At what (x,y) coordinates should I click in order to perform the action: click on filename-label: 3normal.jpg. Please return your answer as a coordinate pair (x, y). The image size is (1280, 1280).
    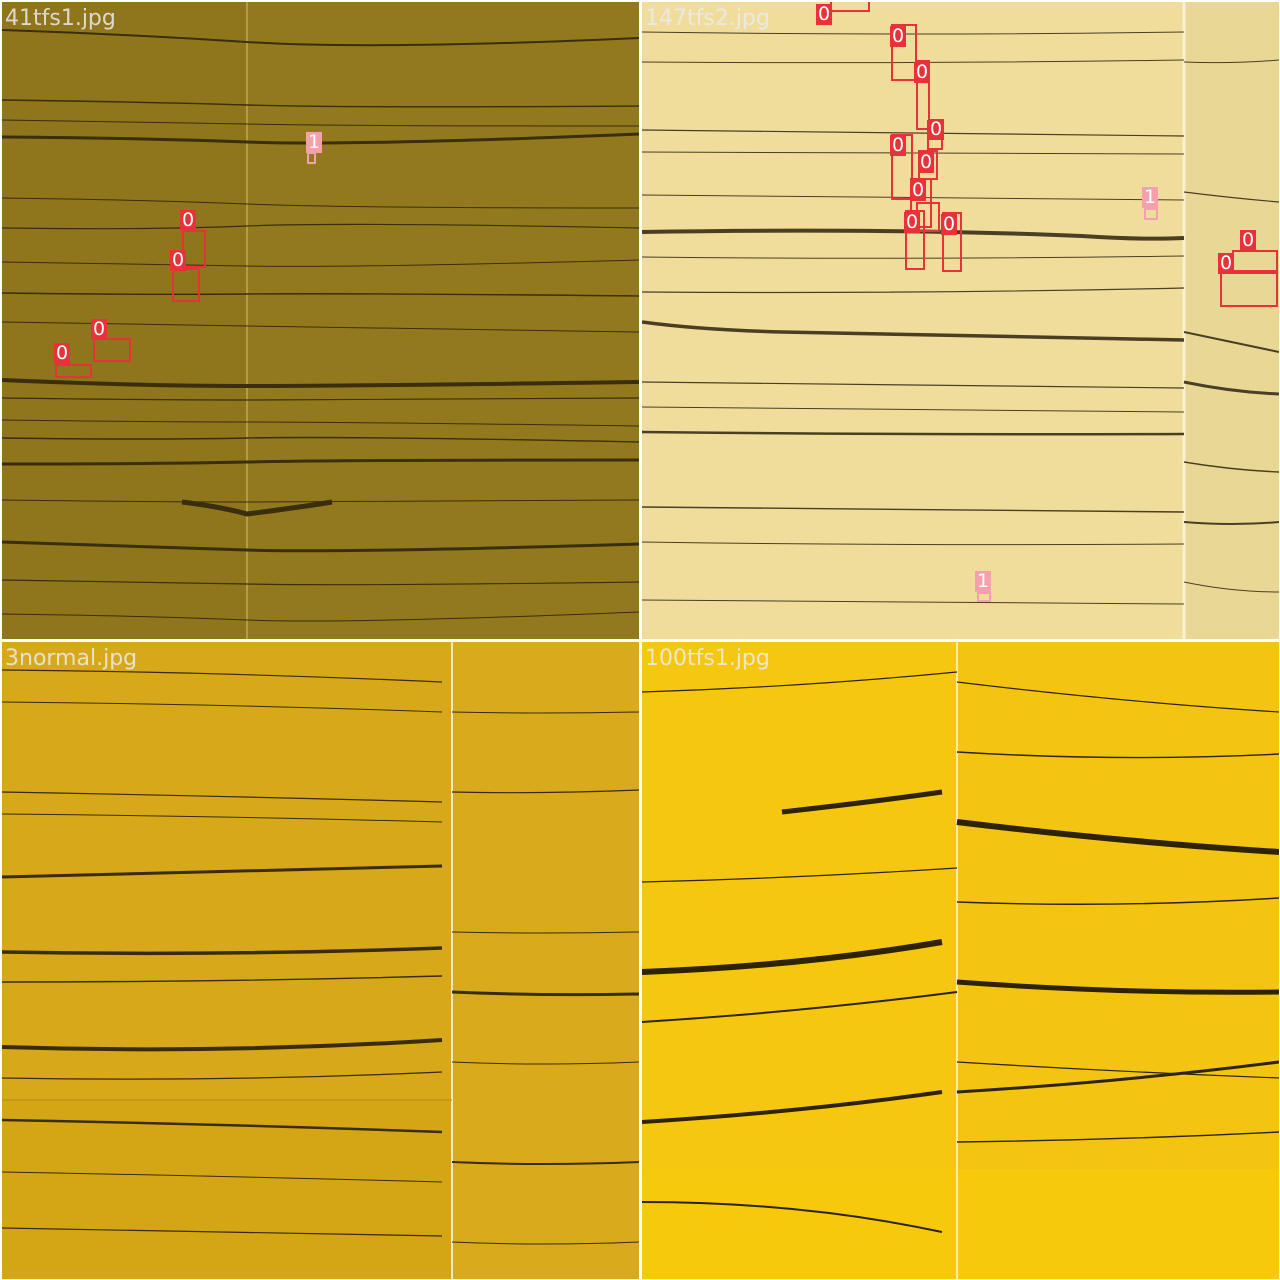
    Looking at the image, I should click on (71, 658).